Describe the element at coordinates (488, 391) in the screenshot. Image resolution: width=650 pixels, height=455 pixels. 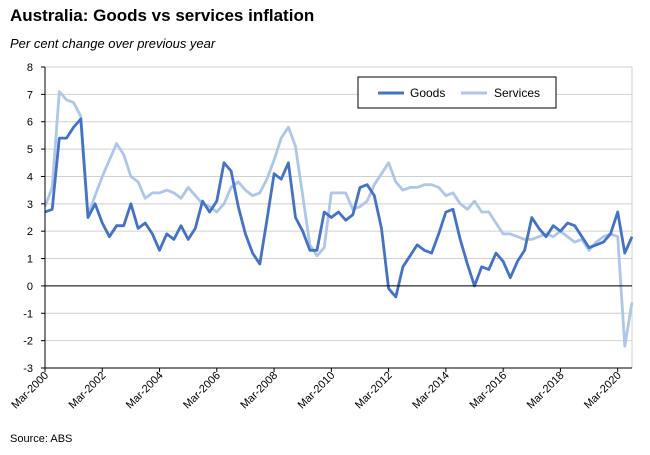
I see `x-tick-label: Mar-2016` at that location.